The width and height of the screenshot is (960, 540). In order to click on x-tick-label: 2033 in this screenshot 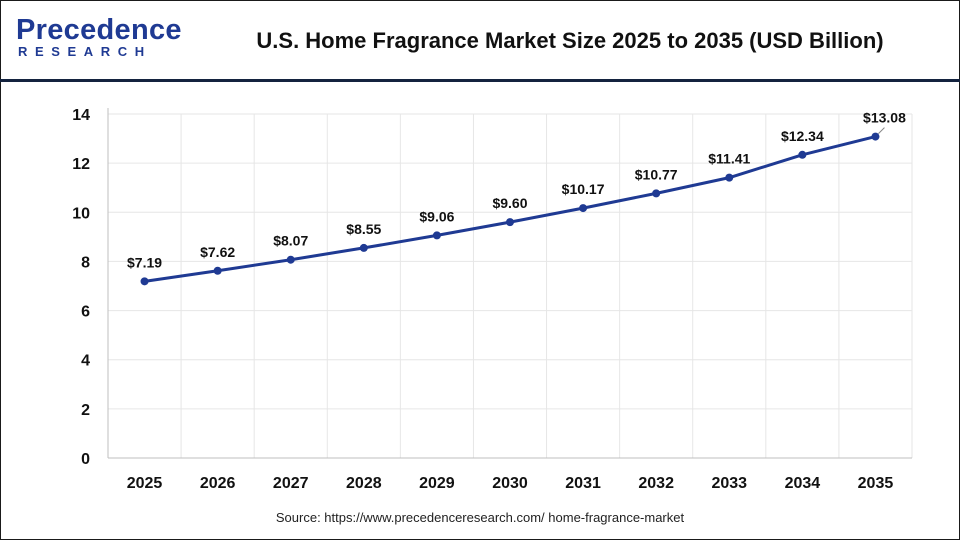, I will do `click(729, 483)`.